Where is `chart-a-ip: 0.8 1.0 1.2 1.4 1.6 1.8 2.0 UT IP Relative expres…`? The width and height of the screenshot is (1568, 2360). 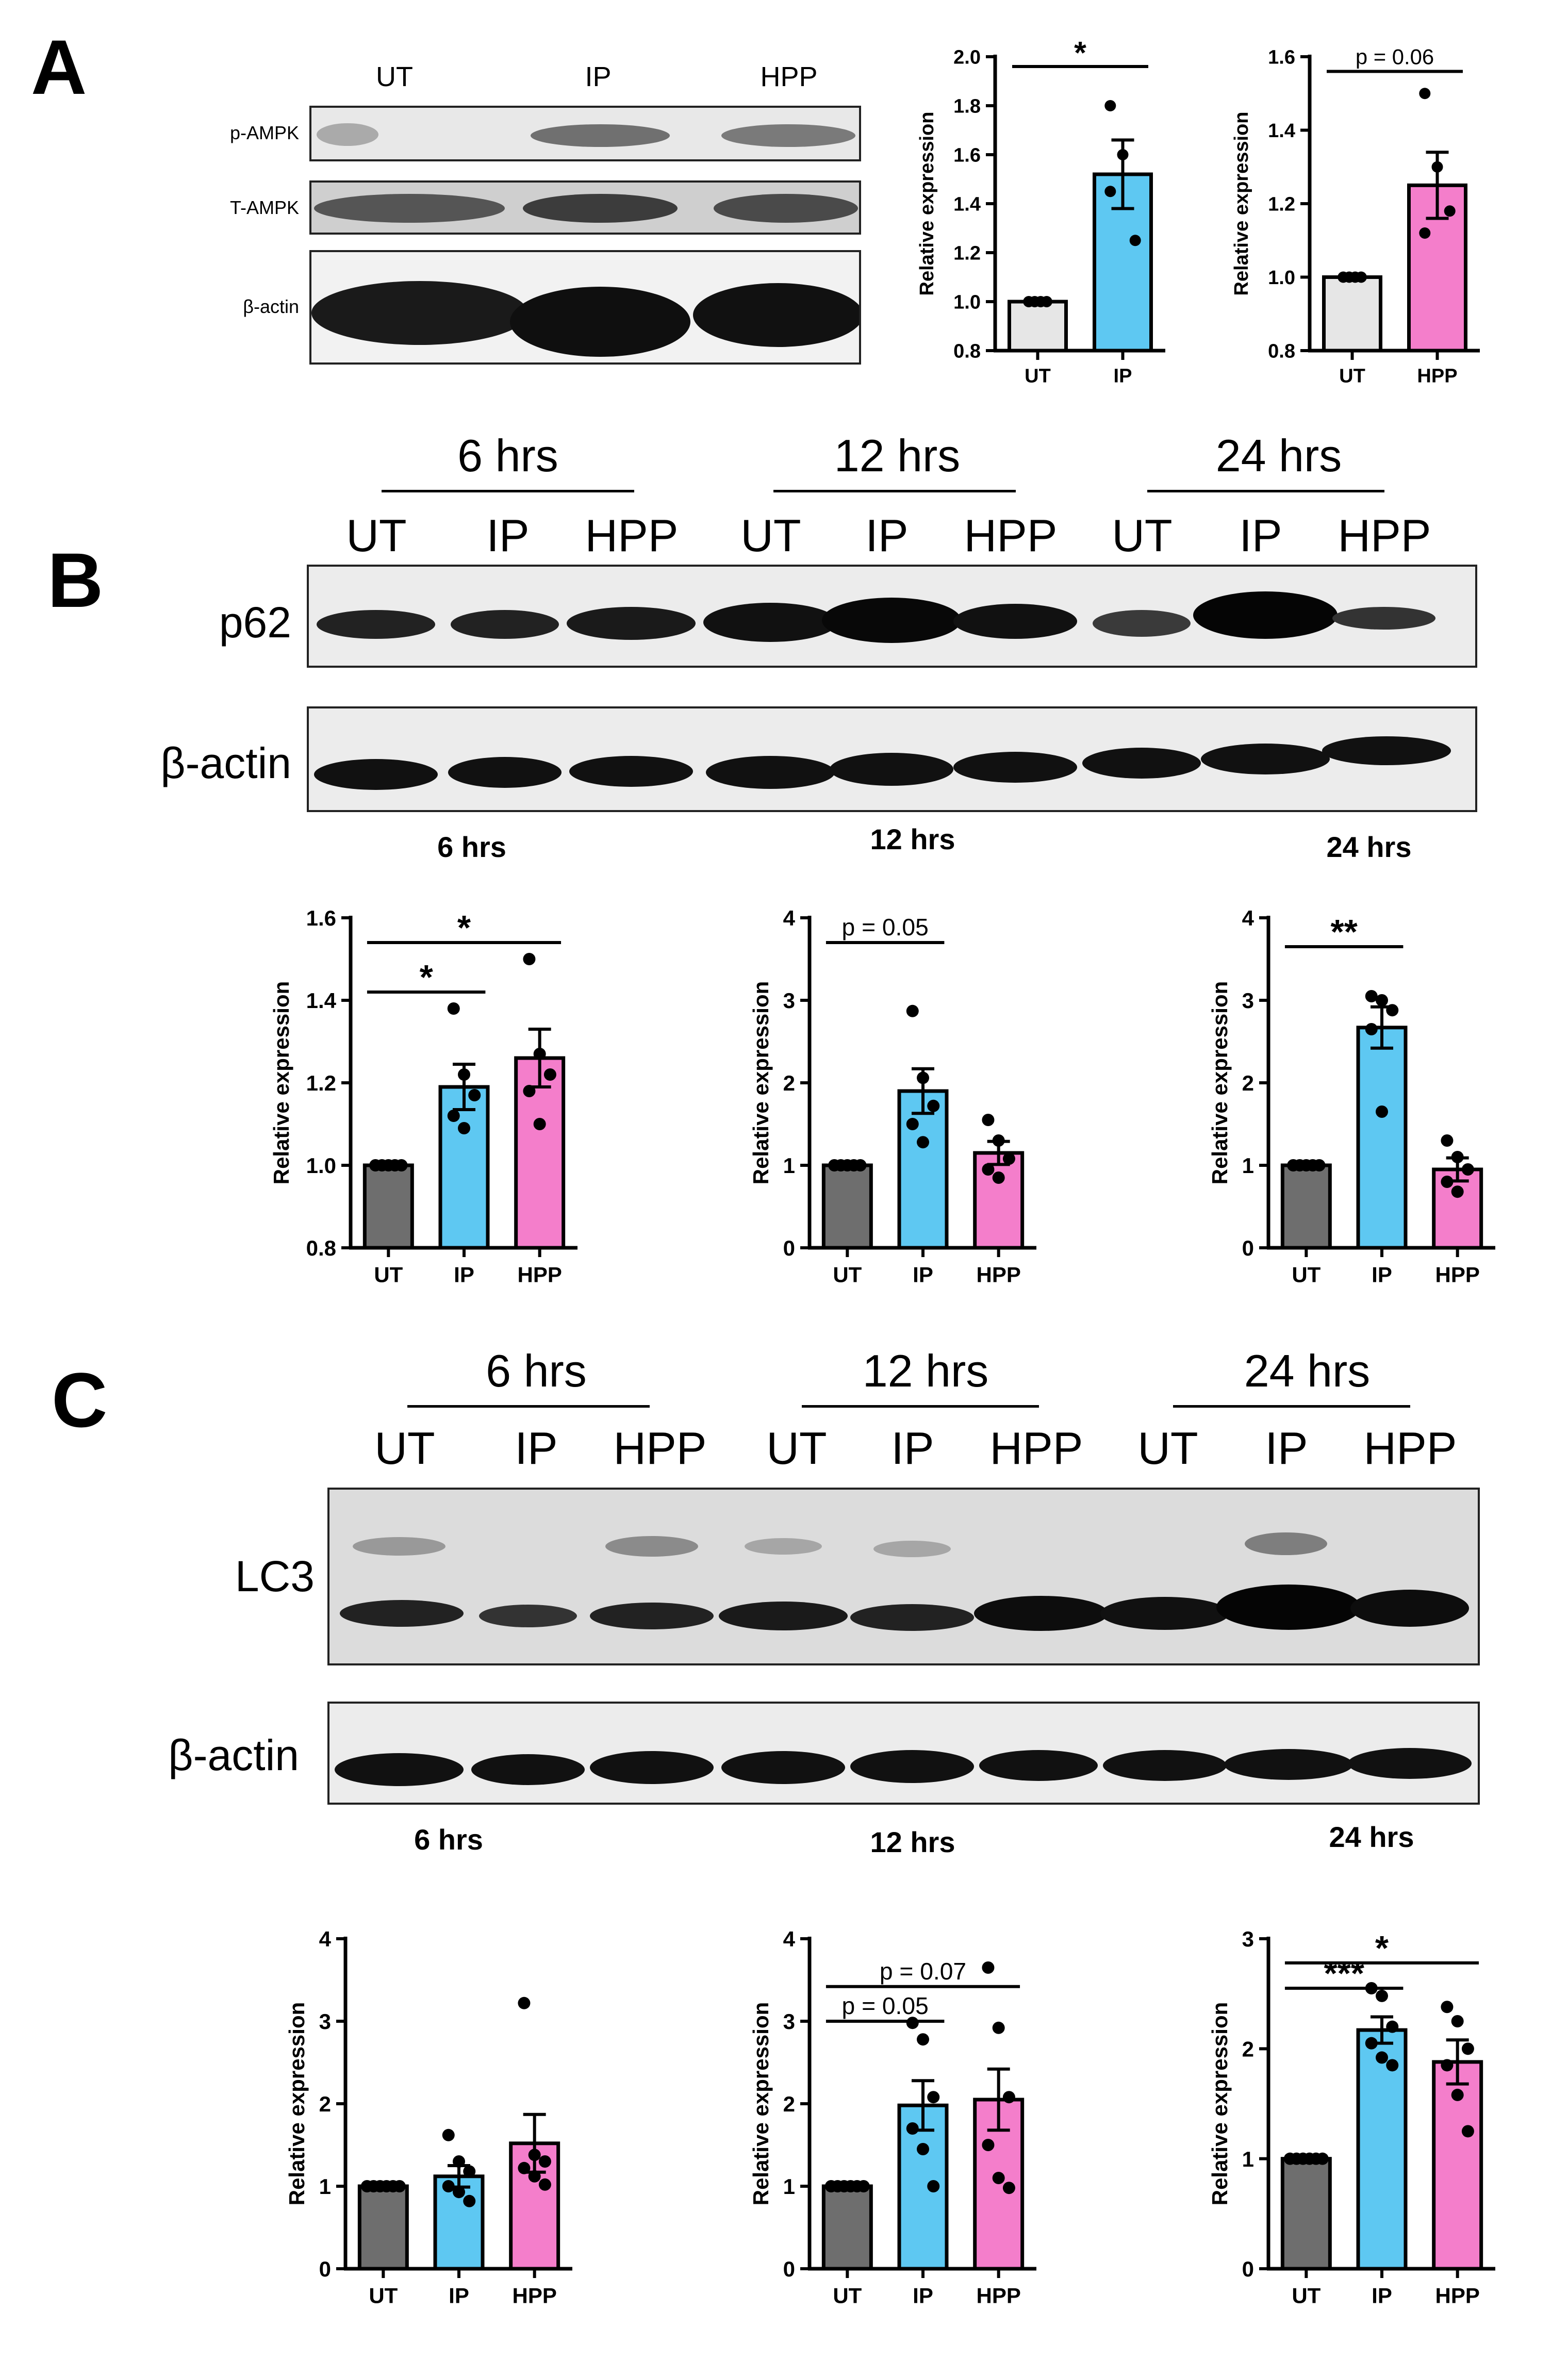
chart-a-ip: 0.8 1.0 1.2 1.4 1.6 1.8 2.0 UT IP Relative expres… is located at coordinates (1051, 223).